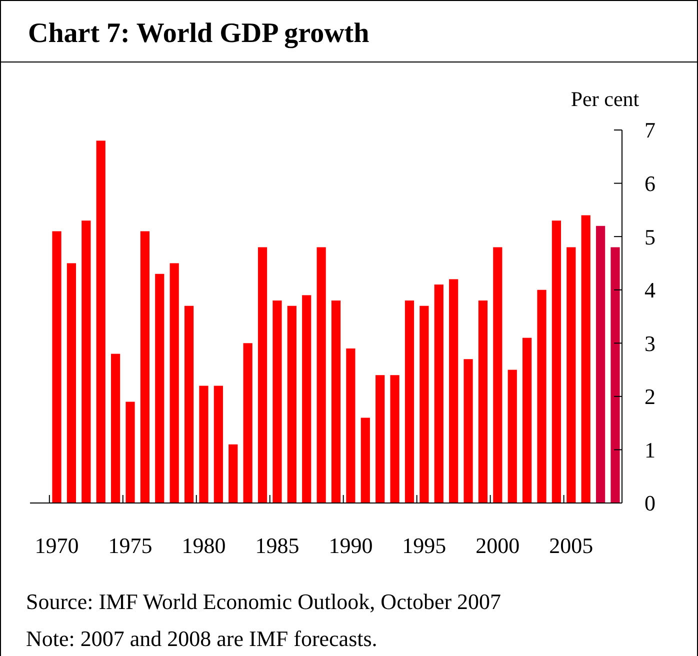  I want to click on x-tick-label: 1975, so click(130, 545).